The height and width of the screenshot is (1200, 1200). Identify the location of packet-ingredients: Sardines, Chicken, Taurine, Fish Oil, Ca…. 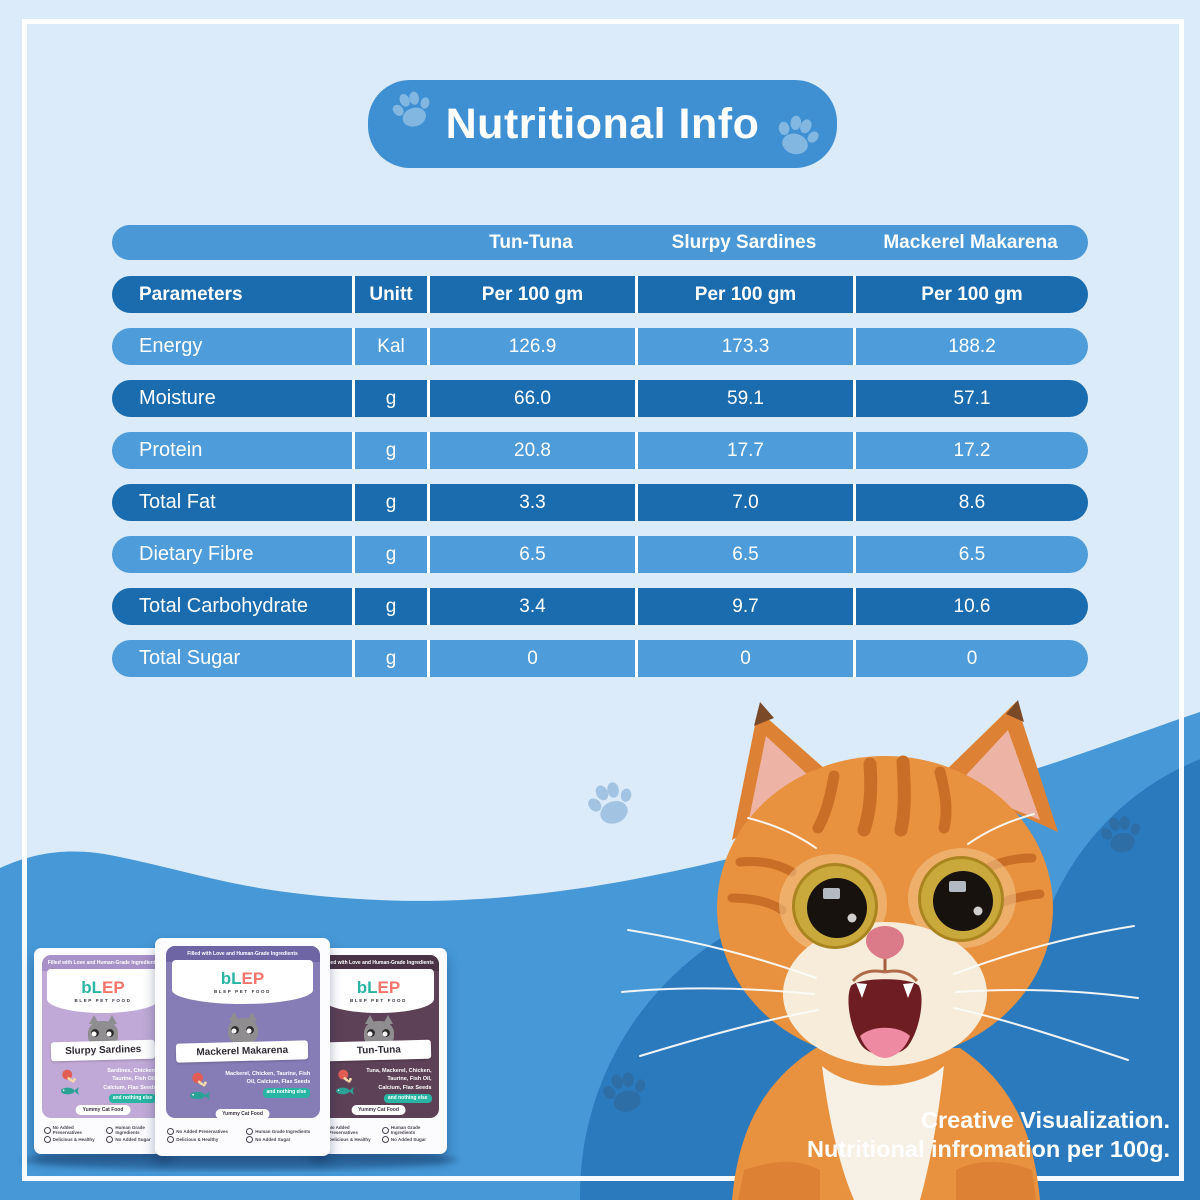
(130, 1079).